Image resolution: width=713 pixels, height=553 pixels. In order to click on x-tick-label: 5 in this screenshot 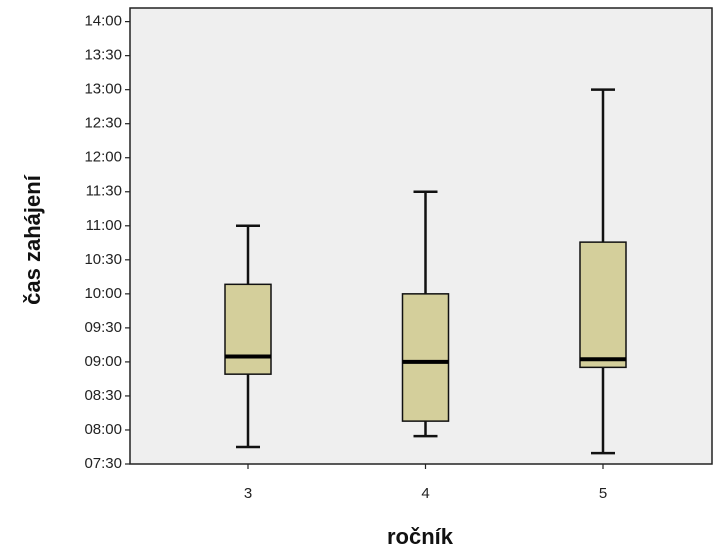, I will do `click(603, 493)`.